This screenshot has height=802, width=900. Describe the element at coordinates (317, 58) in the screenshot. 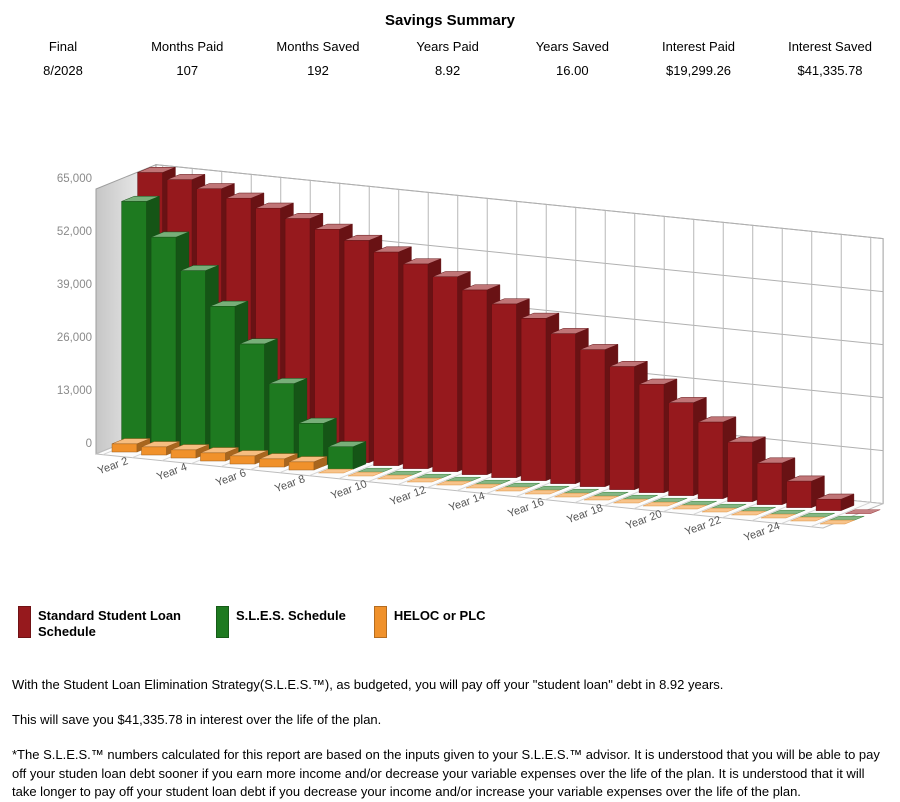

I see `summary-col-2: Months Saved 192` at that location.